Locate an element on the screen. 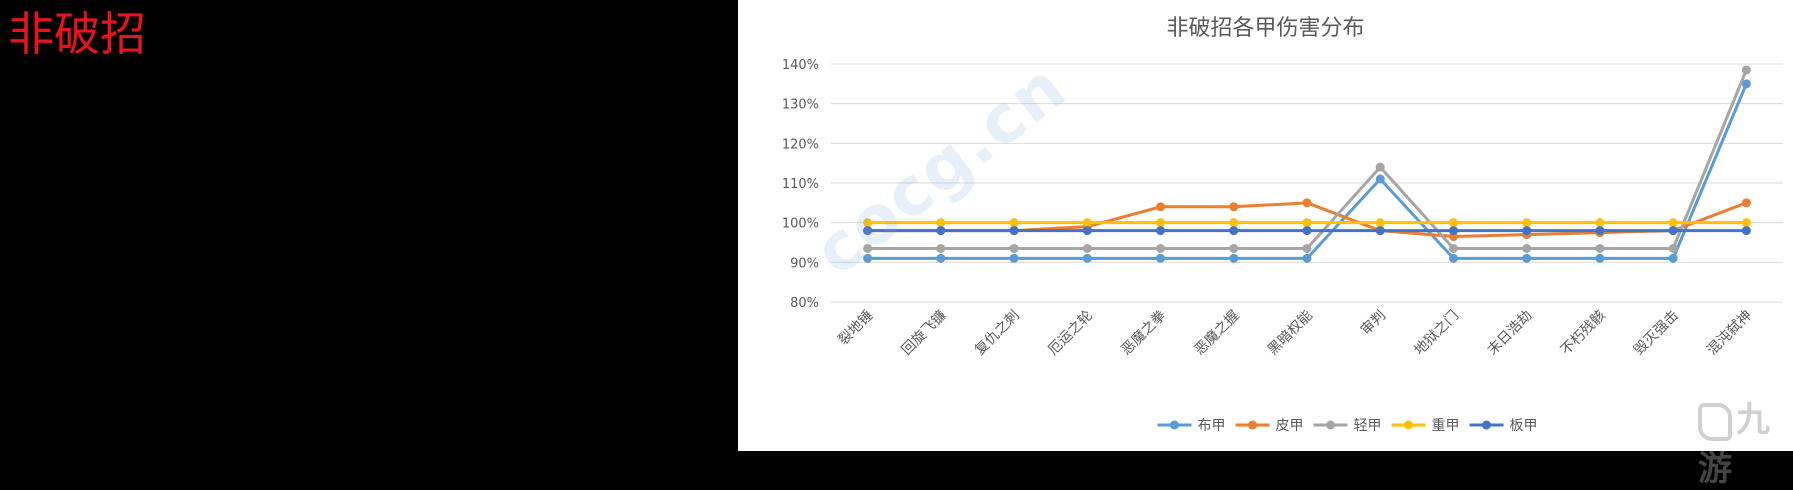  y-tick-label: 100% is located at coordinates (800, 224).